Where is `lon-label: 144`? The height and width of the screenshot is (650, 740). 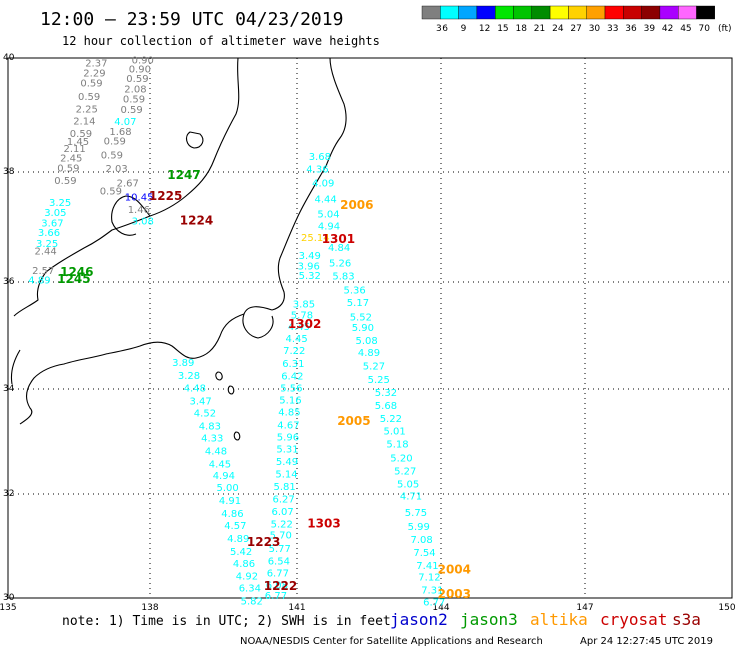 lon-label: 144 is located at coordinates (440, 608).